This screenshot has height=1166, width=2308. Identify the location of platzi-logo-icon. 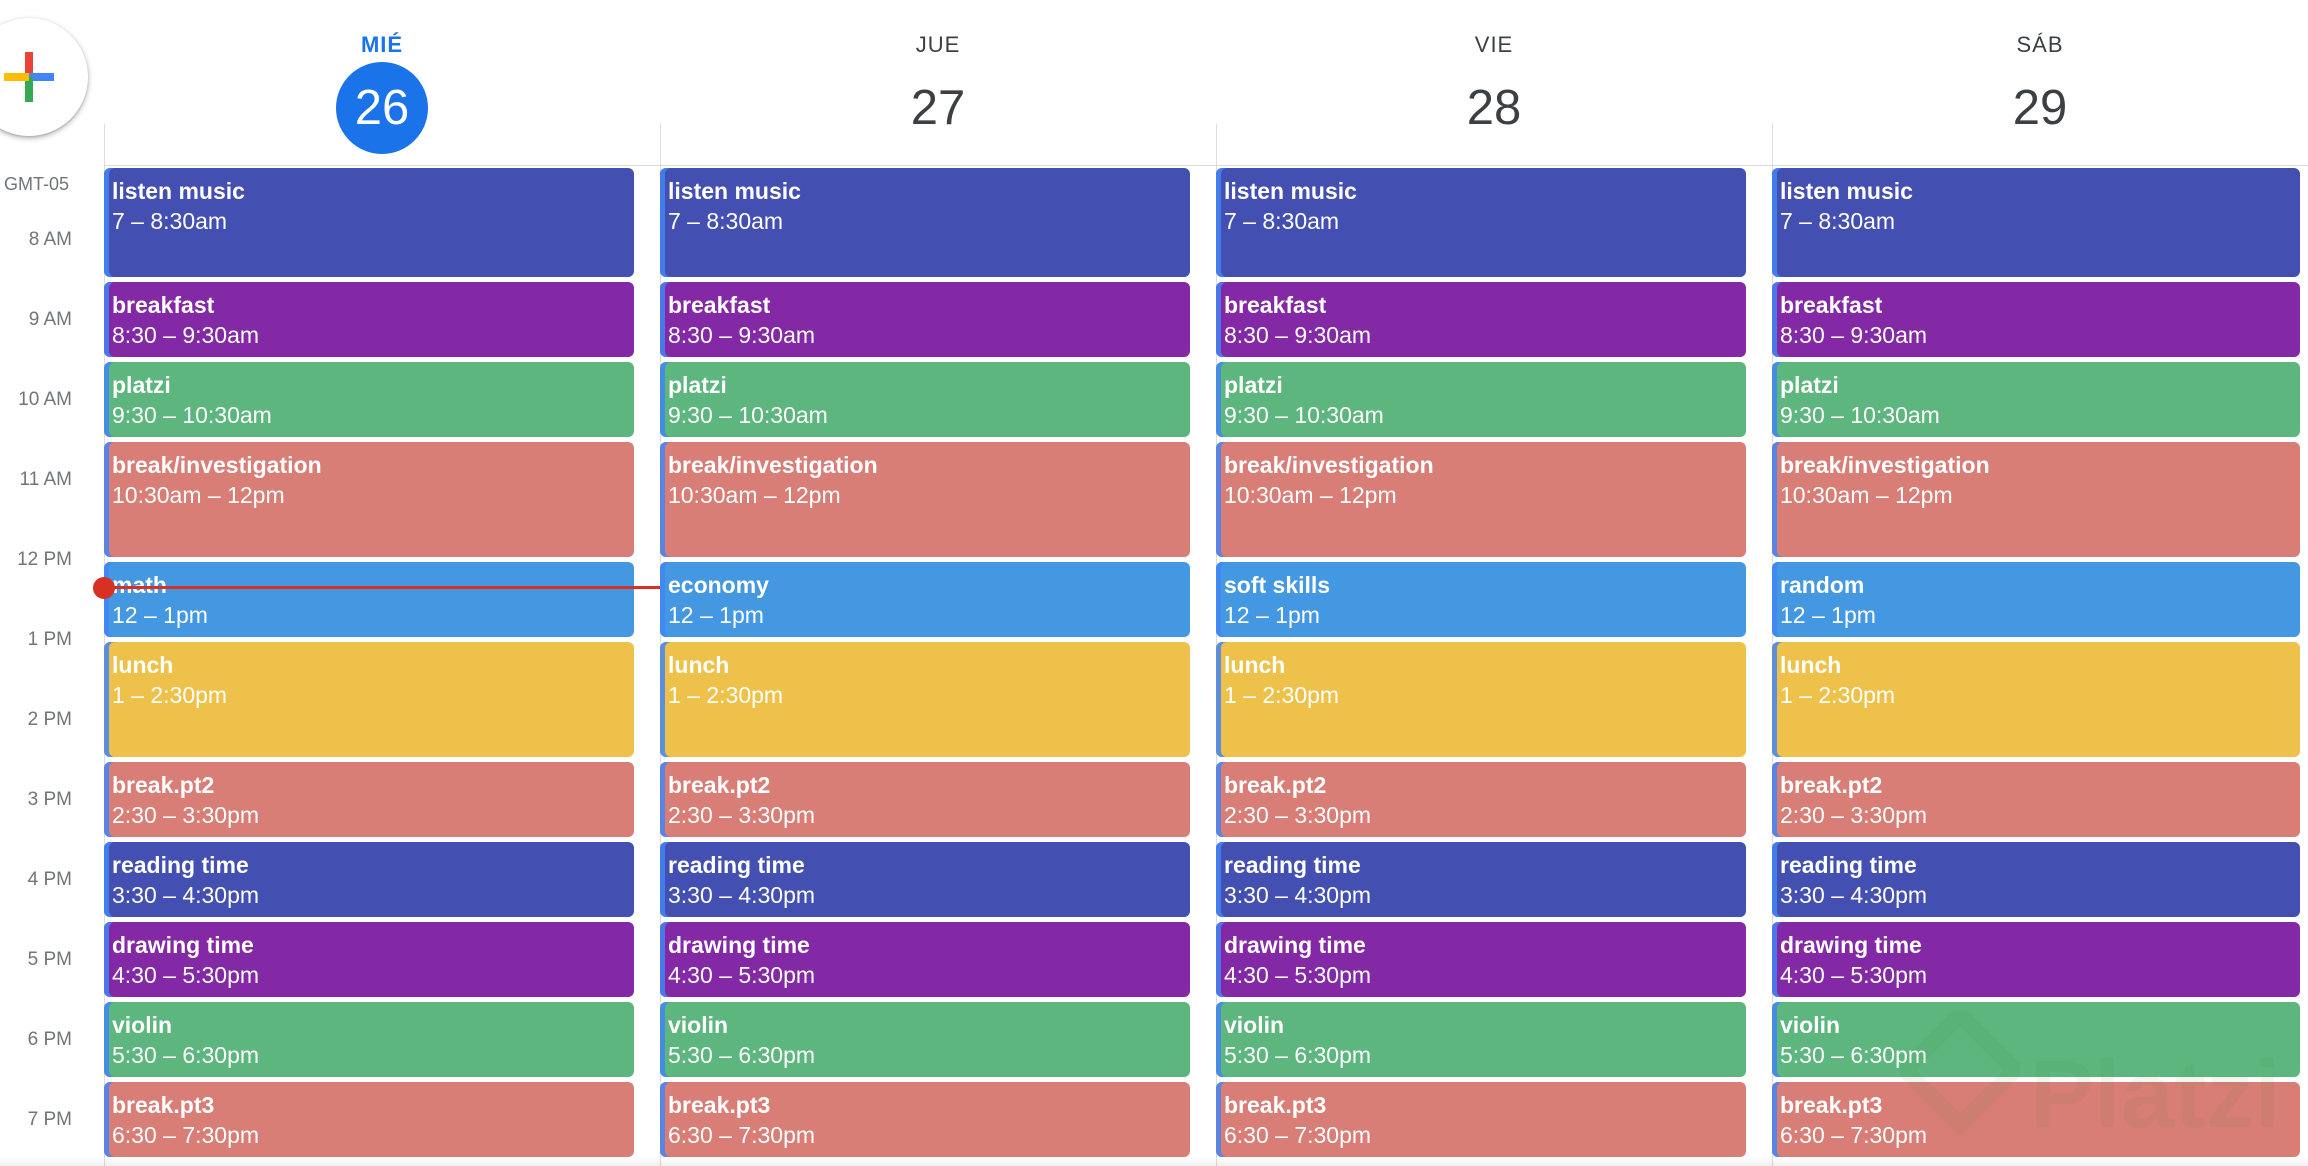
(1960, 1073).